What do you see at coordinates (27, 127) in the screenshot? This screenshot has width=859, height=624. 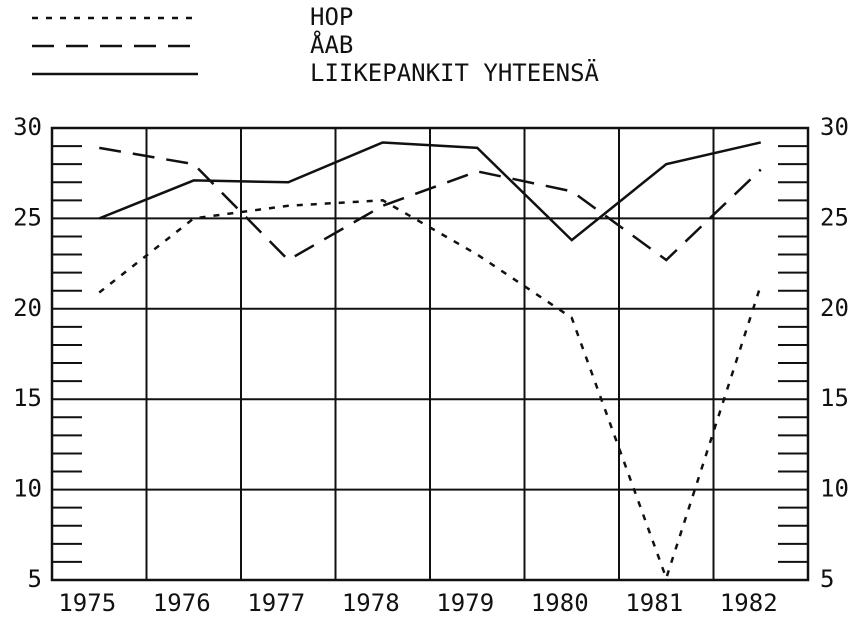 I see `y-tick-label: 30` at bounding box center [27, 127].